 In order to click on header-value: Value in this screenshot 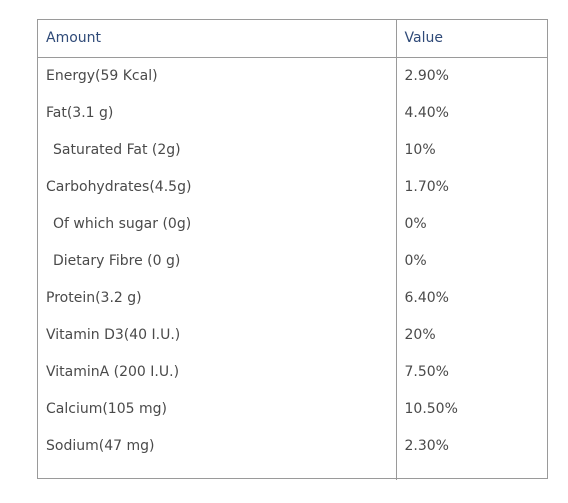, I will do `click(471, 39)`.